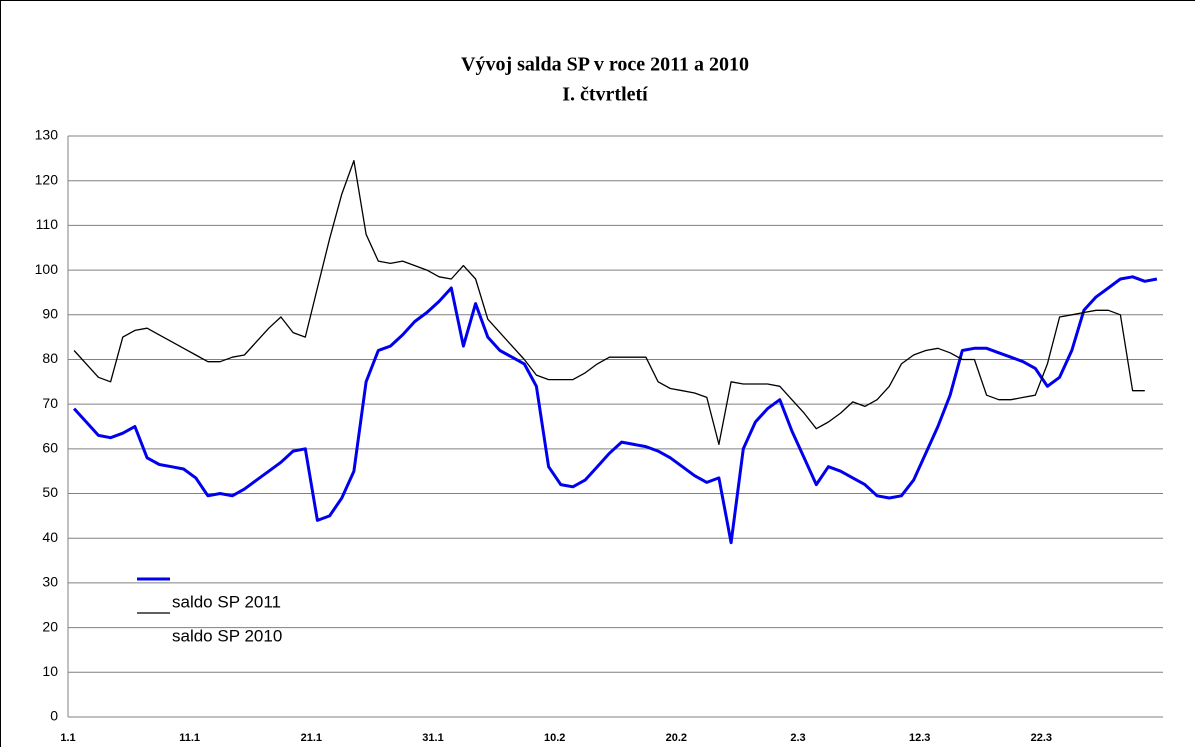 This screenshot has height=747, width=1195. What do you see at coordinates (50, 626) in the screenshot?
I see `y-tick-label: 20` at bounding box center [50, 626].